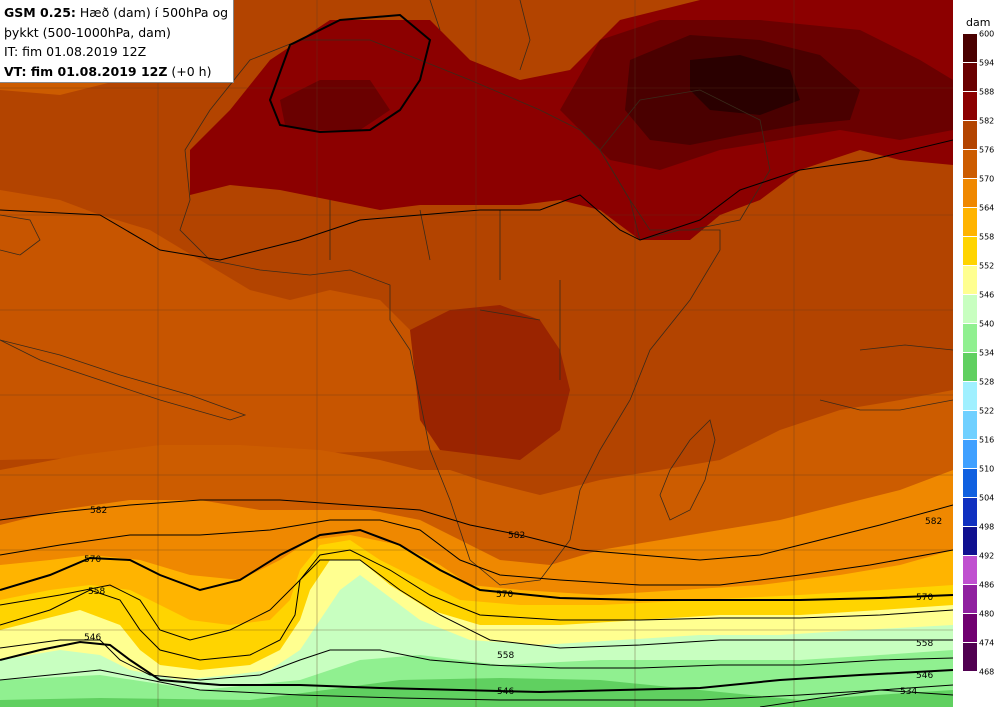 The height and width of the screenshot is (707, 1000). I want to click on title-line-1: GSM 0.25: Hæð (dam) í 500hPa og, so click(118, 13).